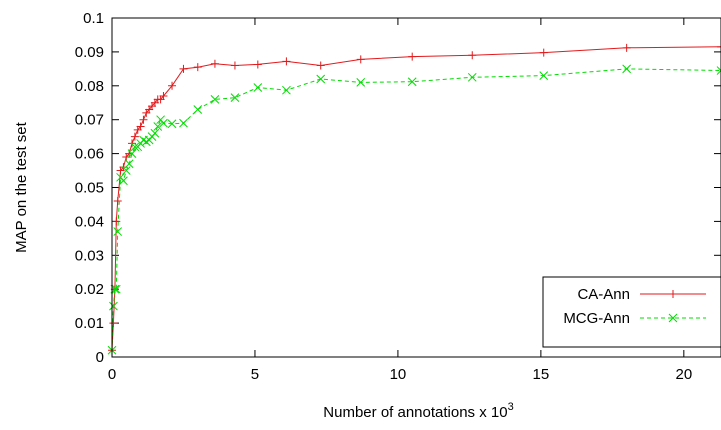 The width and height of the screenshot is (721, 430). I want to click on legend-entry-mcg-ann: MCG-Ann, so click(634, 318).